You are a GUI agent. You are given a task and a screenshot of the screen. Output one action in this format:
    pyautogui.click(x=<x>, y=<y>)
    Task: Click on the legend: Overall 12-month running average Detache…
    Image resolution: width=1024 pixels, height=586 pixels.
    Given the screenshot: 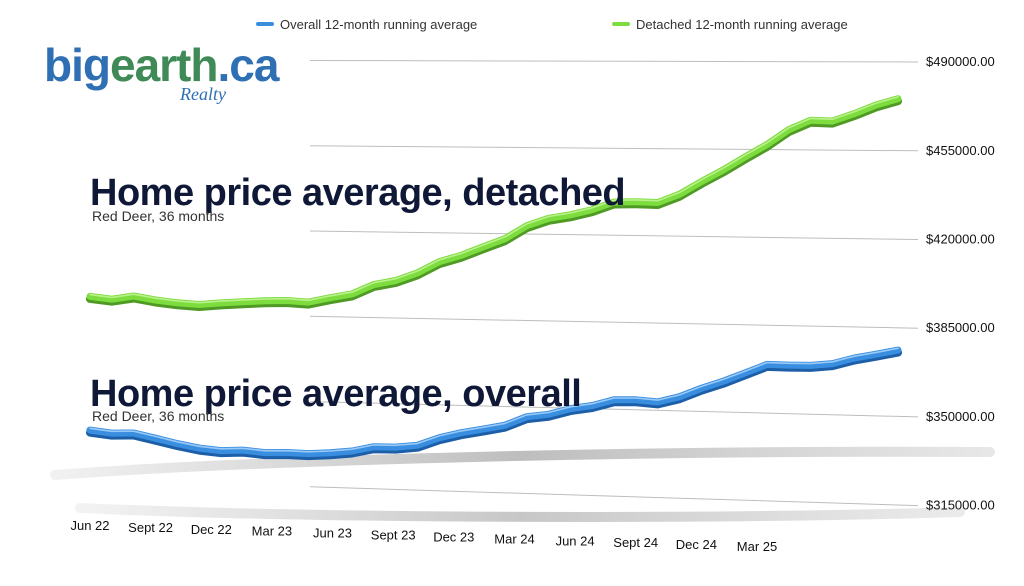 What is the action you would take?
    pyautogui.click(x=552, y=24)
    